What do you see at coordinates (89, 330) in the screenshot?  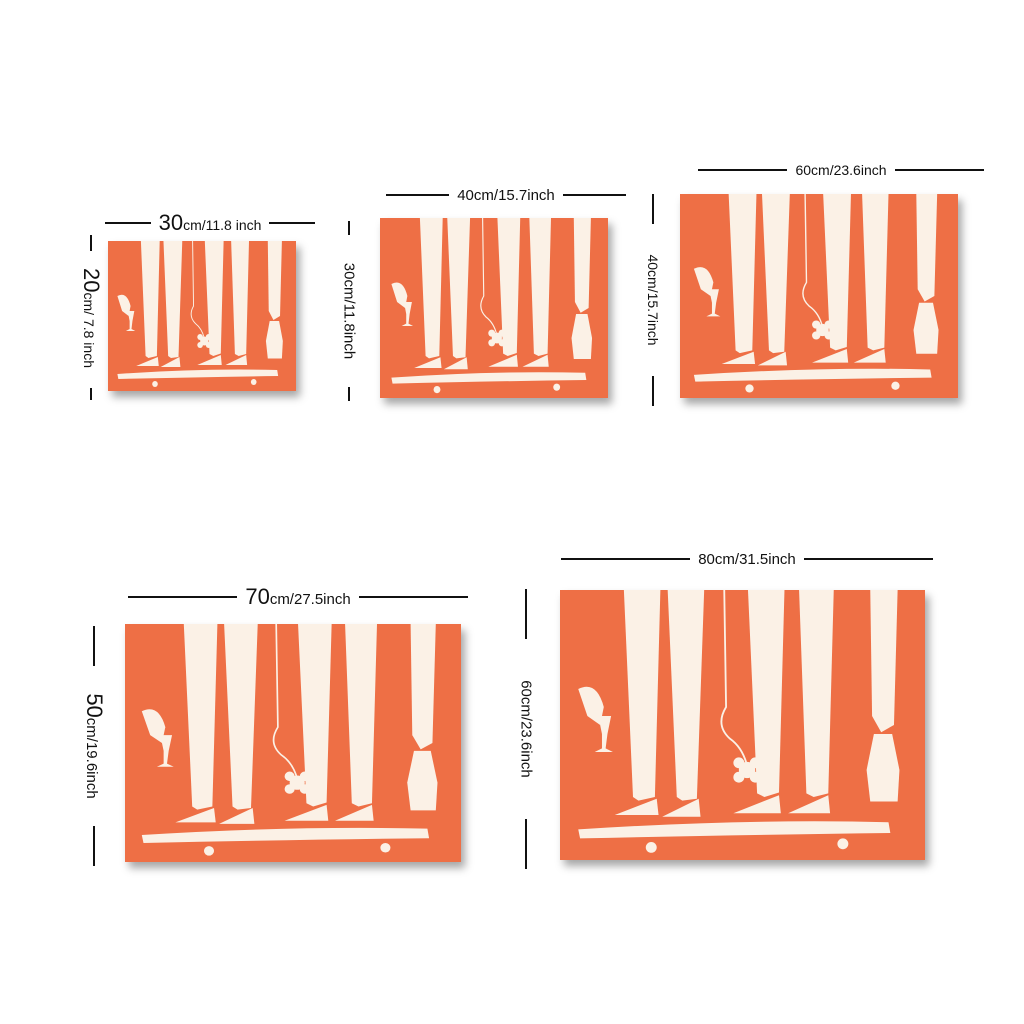 I see `height-unit: cm/ 7.8 inch` at bounding box center [89, 330].